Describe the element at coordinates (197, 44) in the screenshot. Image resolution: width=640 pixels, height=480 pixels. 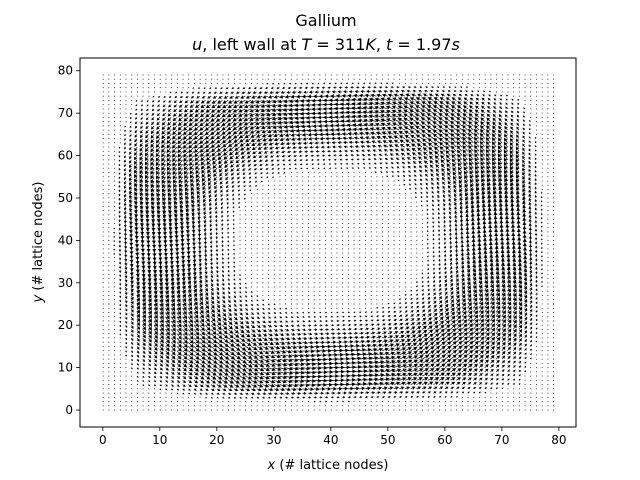
I see `subtitle-symbol-u: u` at that location.